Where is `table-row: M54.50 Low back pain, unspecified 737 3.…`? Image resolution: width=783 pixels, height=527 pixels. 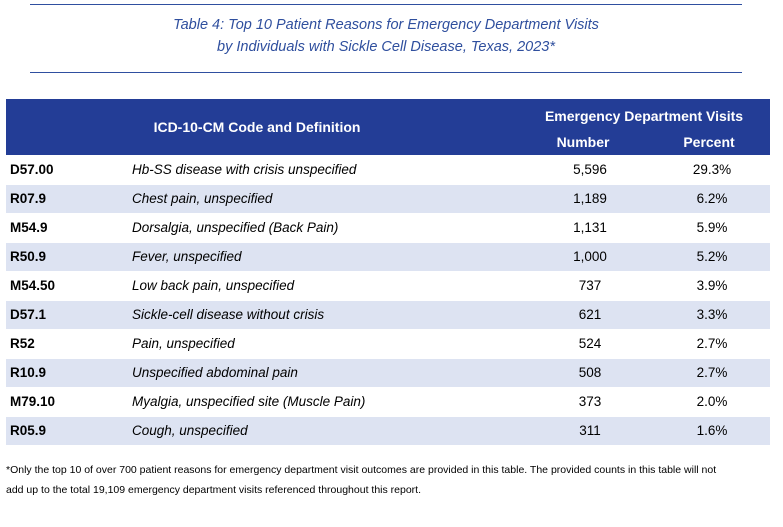 table-row: M54.50 Low back pain, unspecified 737 3.… is located at coordinates (388, 286).